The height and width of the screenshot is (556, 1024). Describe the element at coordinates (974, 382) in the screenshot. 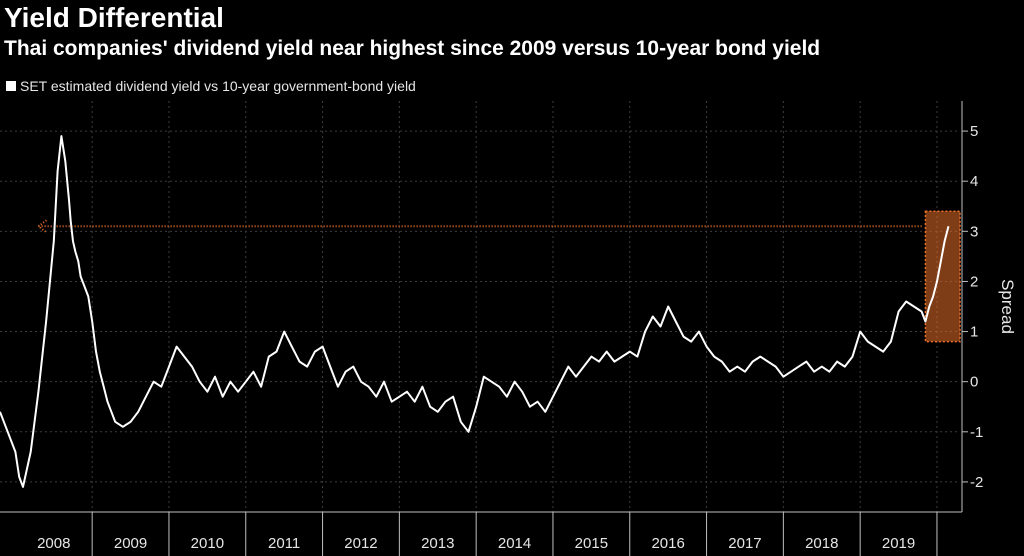

I see `y-tick-label: 0` at that location.